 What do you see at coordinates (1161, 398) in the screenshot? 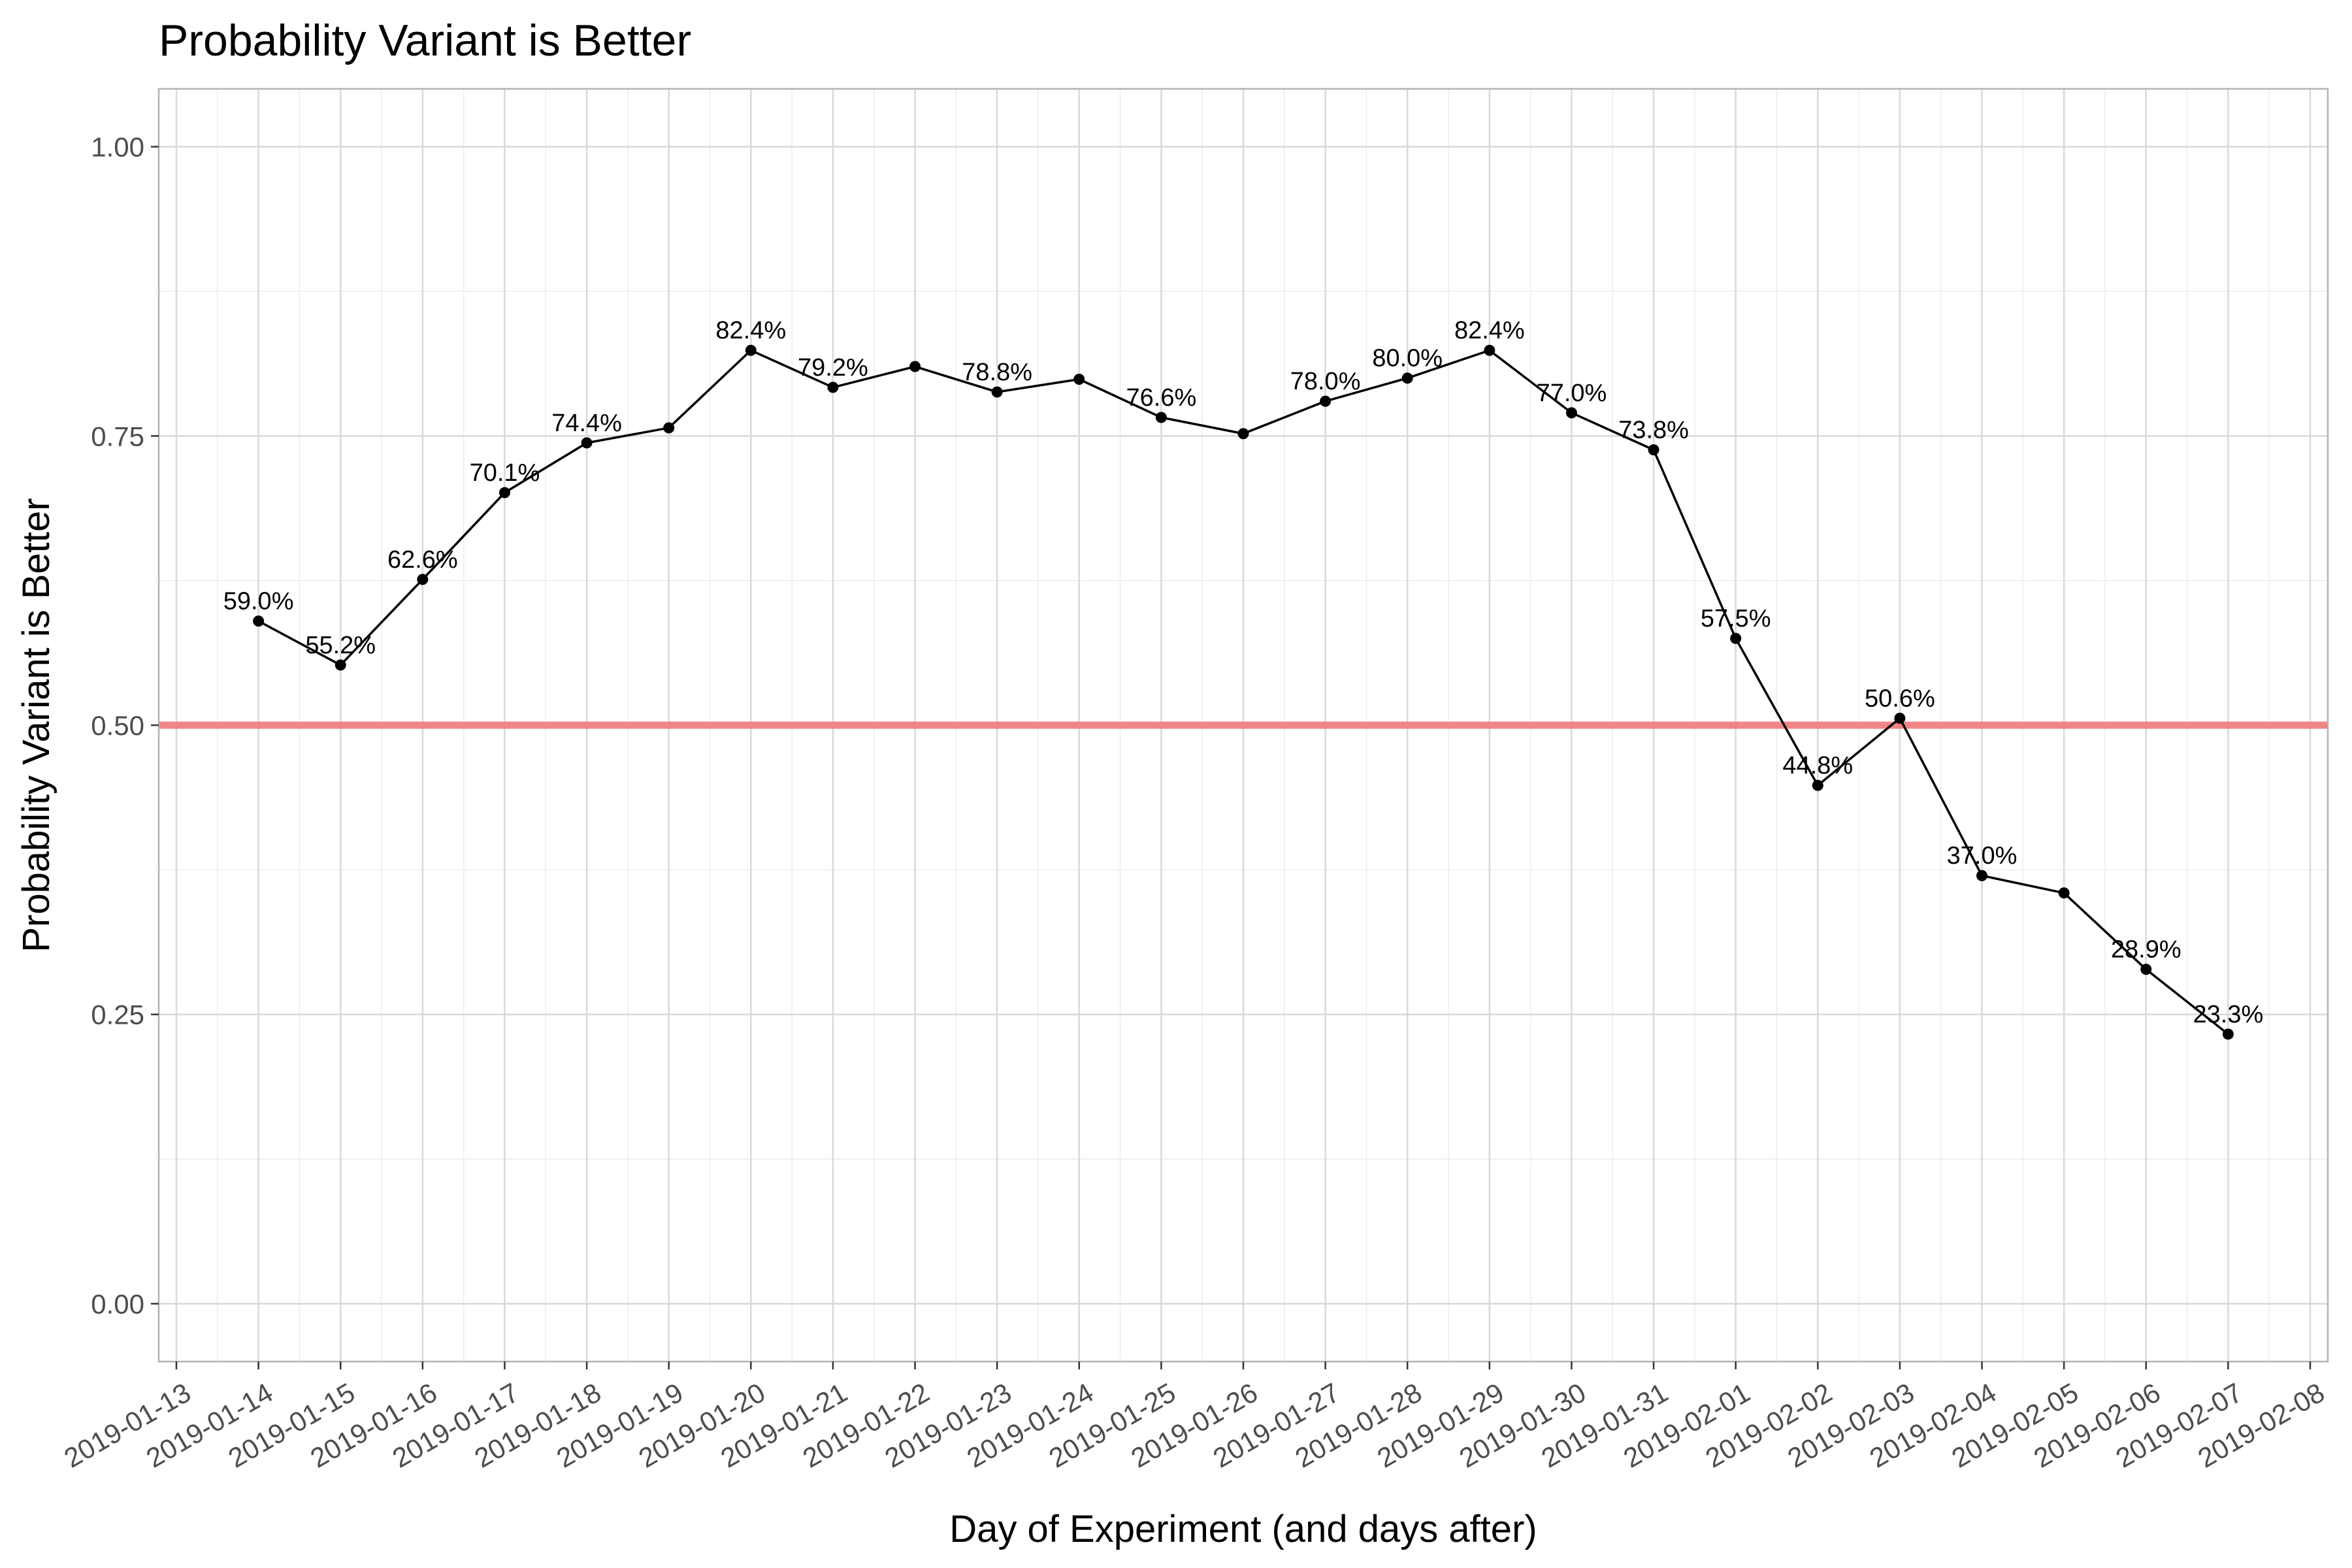
I see `data-label: 76.6%` at bounding box center [1161, 398].